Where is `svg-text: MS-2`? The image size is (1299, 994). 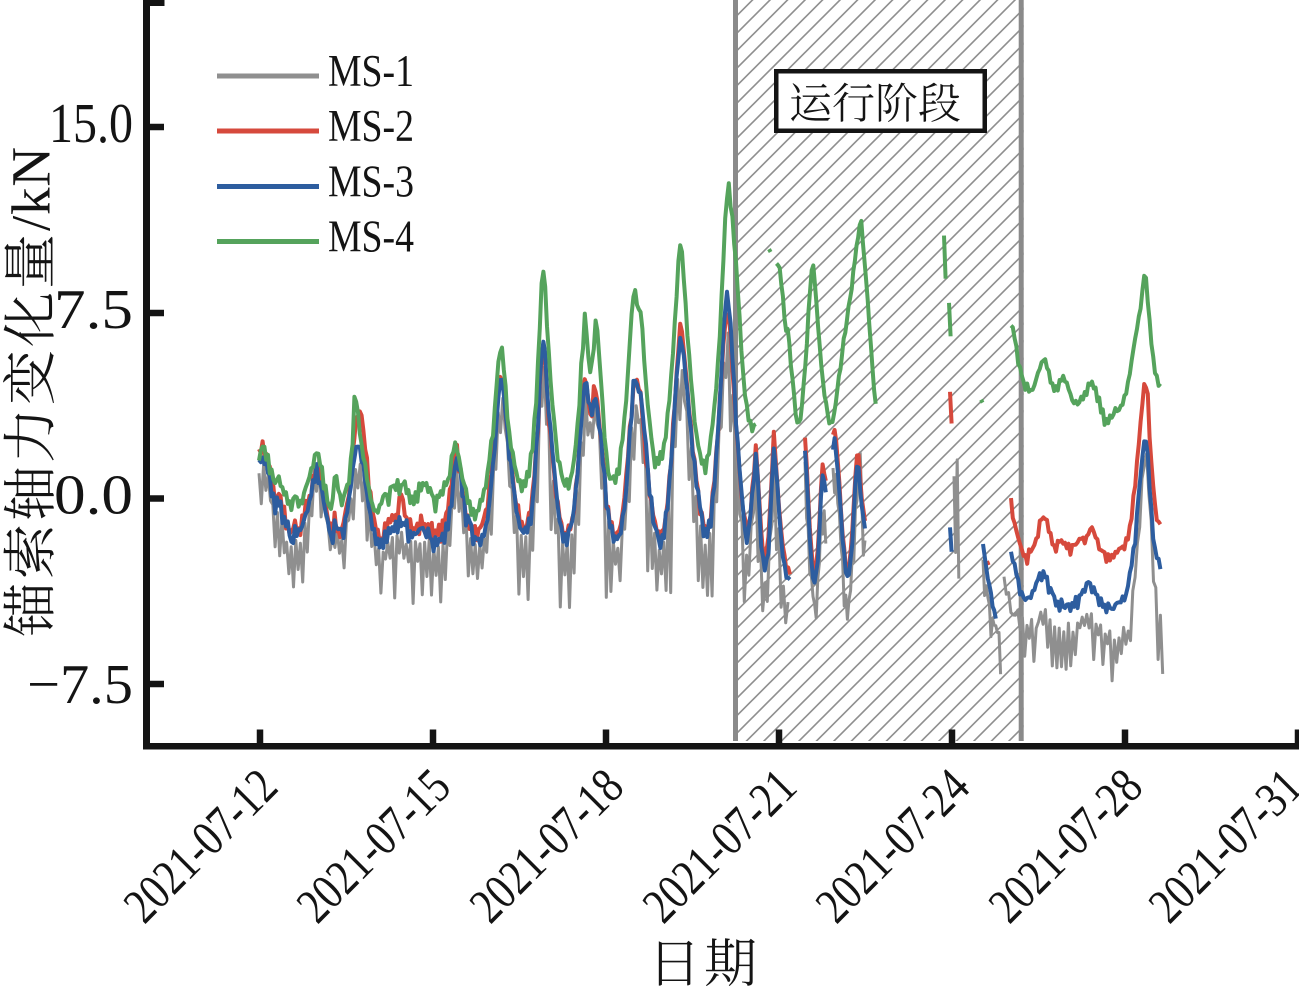
svg-text: MS-2 is located at coordinates (371, 126).